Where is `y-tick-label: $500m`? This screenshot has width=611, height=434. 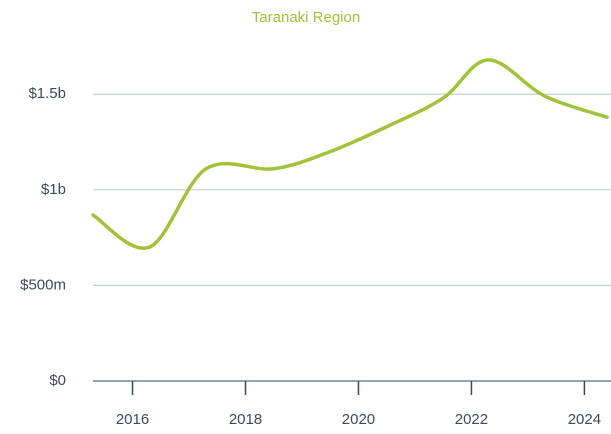 y-tick-label: $500m is located at coordinates (43, 284).